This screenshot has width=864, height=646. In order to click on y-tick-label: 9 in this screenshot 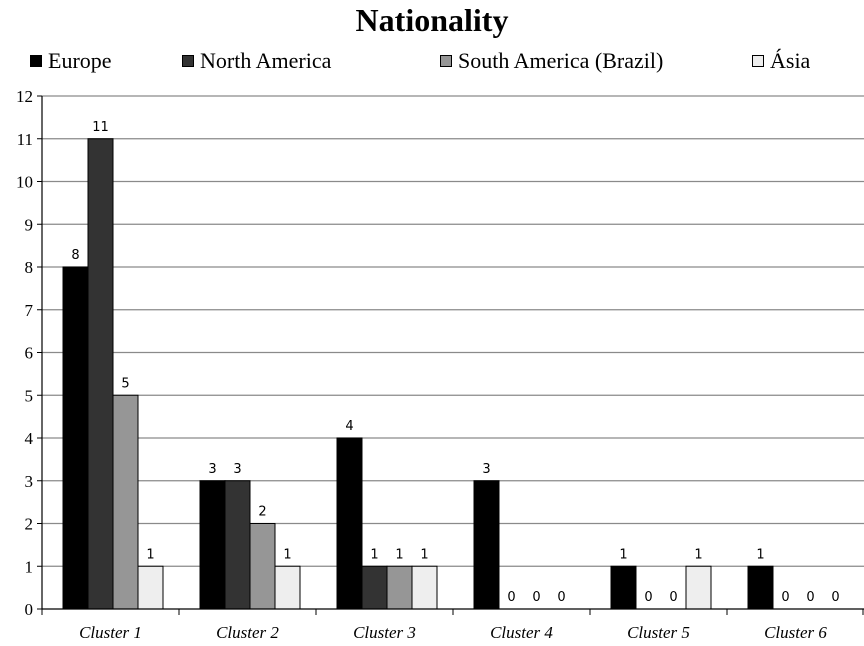, I will do `click(29, 224)`.